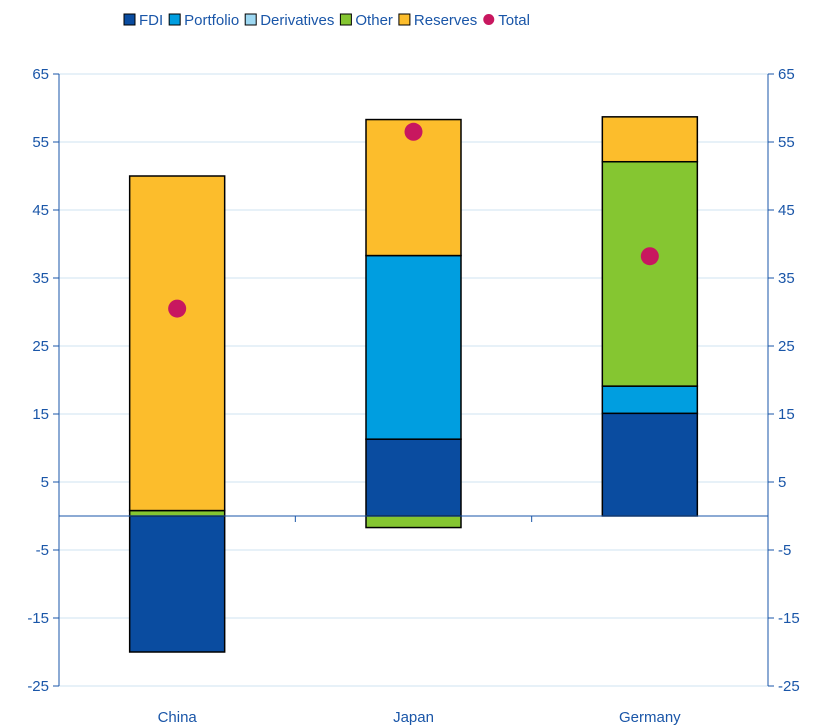 This screenshot has width=818, height=727. Describe the element at coordinates (786, 346) in the screenshot. I see `y-tick-label-right: 25` at that location.